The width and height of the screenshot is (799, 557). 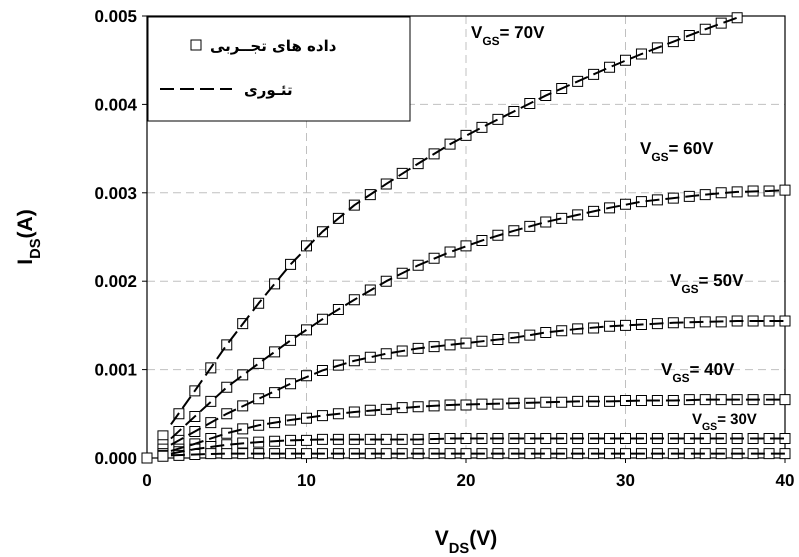 What do you see at coordinates (466, 542) in the screenshot?
I see `x-axis-title: V$_{DS}$(V)` at bounding box center [466, 542].